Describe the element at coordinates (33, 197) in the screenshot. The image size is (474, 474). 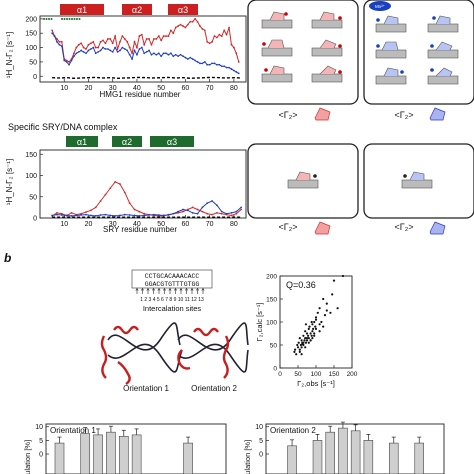
I see `y-tick-label: 50` at that location.